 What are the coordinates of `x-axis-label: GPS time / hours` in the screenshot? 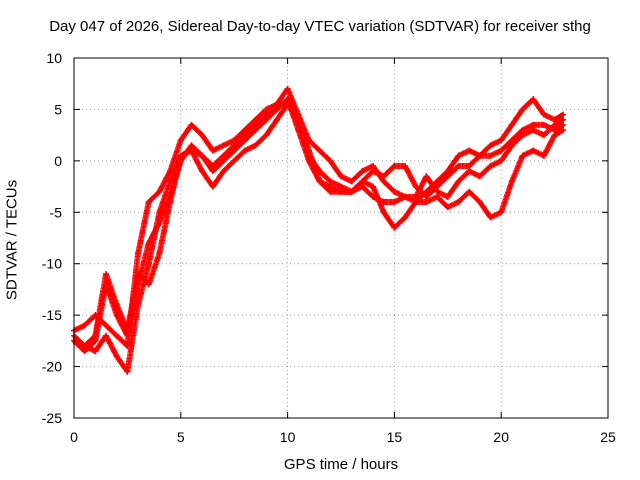 It's located at (341, 464).